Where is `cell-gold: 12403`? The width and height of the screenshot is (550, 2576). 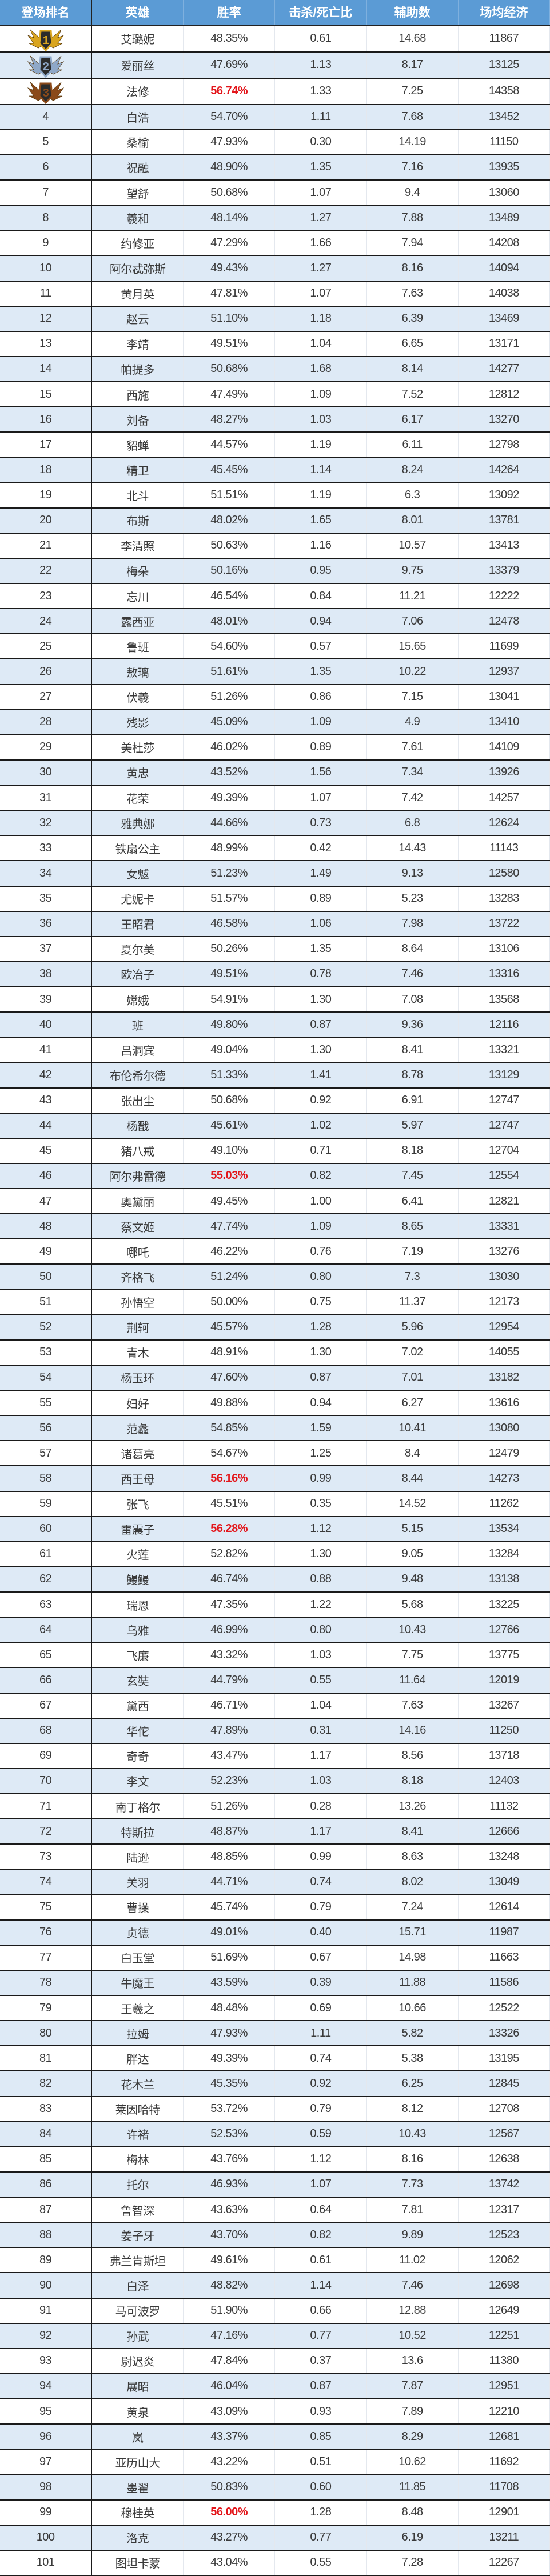
cell-gold: 12403 is located at coordinates (504, 1781).